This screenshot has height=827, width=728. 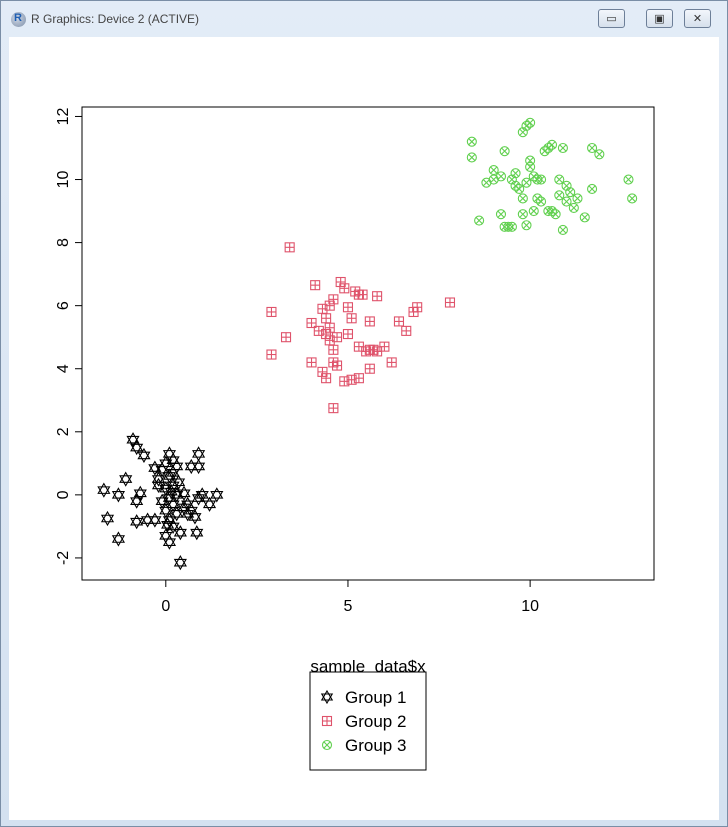 What do you see at coordinates (364, 19) in the screenshot?
I see `title-bar: R R Graphics: Device 2 (ACTIVE) ▭ ▣ ✕` at bounding box center [364, 19].